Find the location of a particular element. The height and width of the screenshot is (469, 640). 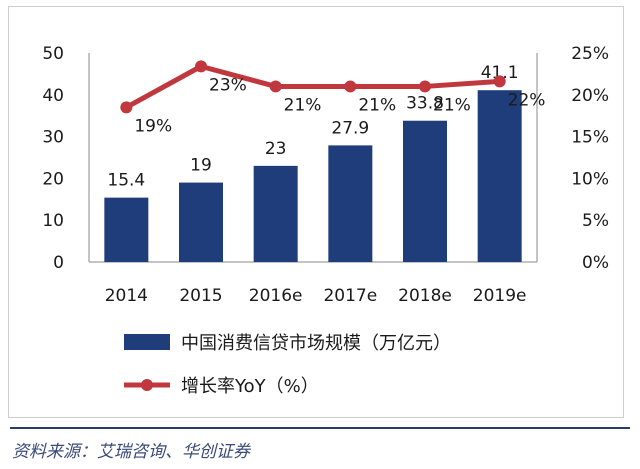

y-right-tick-label: 5% is located at coordinates (595, 221).